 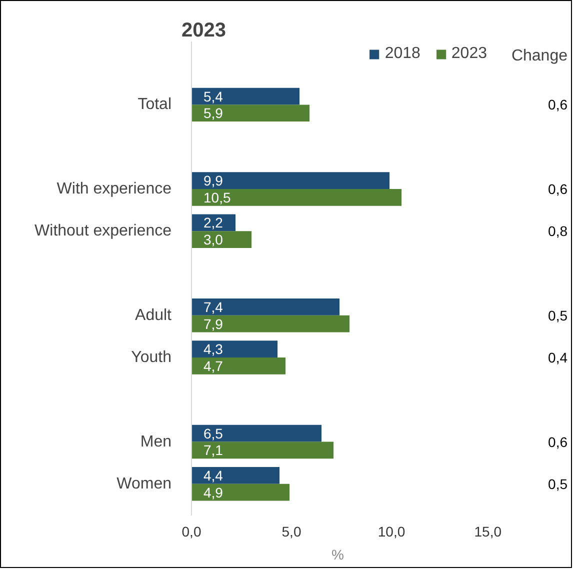 What do you see at coordinates (214, 433) in the screenshot?
I see `data-label: 6,5` at bounding box center [214, 433].